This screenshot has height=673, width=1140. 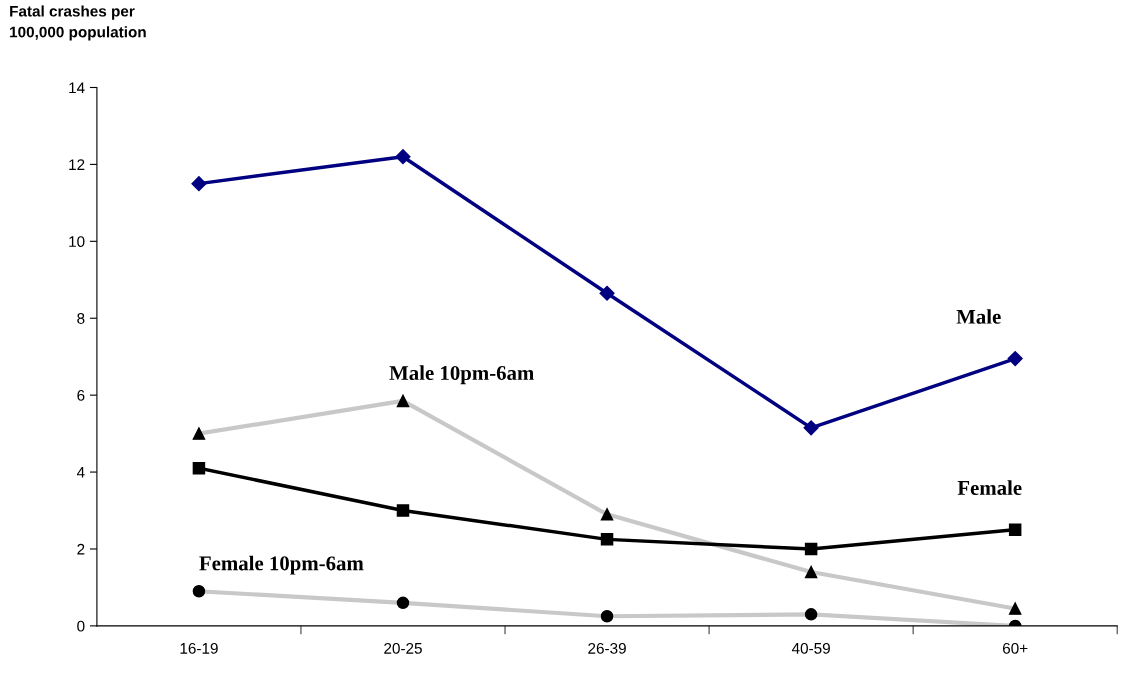 I want to click on x-tick-label: 20-25, so click(x=403, y=648).